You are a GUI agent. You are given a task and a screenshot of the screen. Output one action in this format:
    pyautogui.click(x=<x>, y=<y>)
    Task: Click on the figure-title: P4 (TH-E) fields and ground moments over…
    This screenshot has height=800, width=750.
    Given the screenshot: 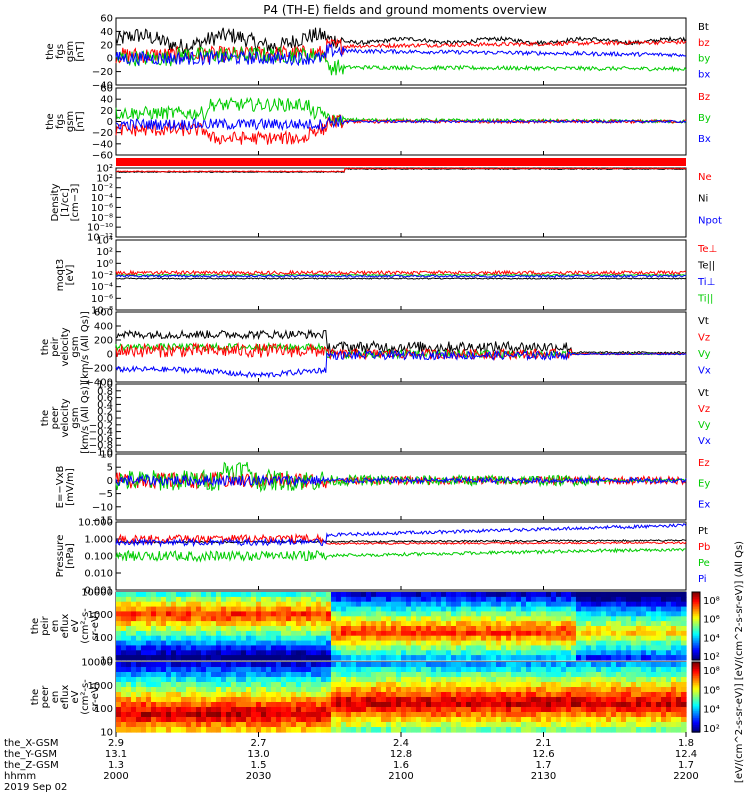 What is the action you would take?
    pyautogui.click(x=405, y=10)
    